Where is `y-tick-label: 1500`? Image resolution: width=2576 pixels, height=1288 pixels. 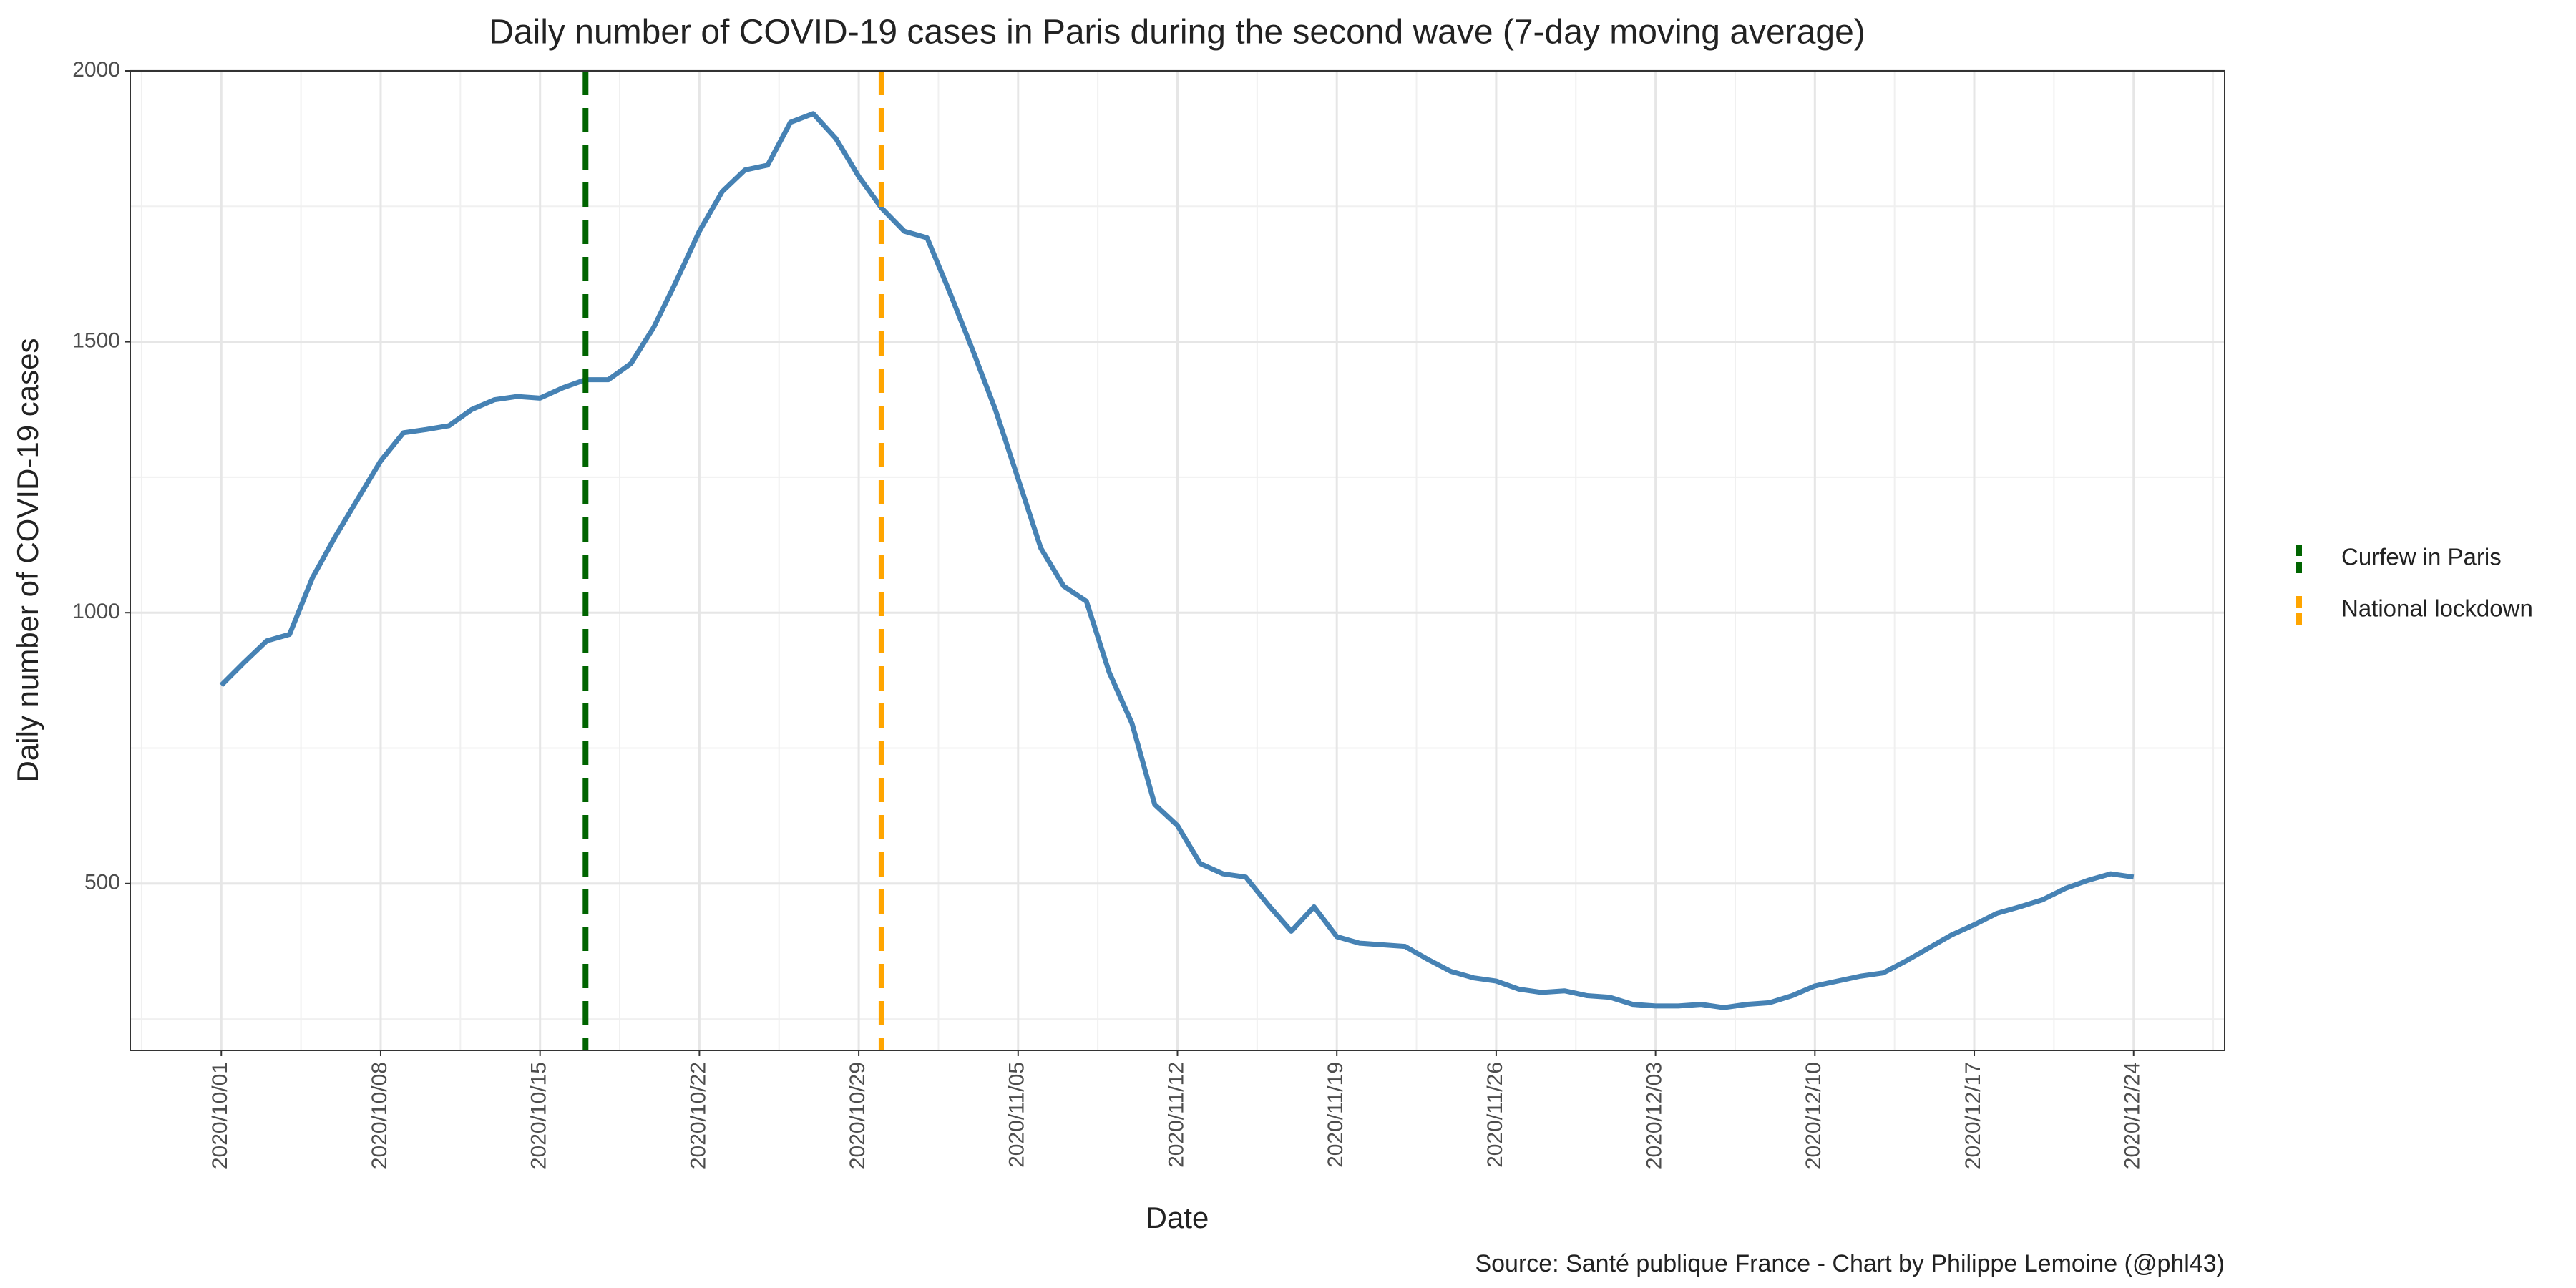
y-tick-label: 1500 is located at coordinates (96, 341).